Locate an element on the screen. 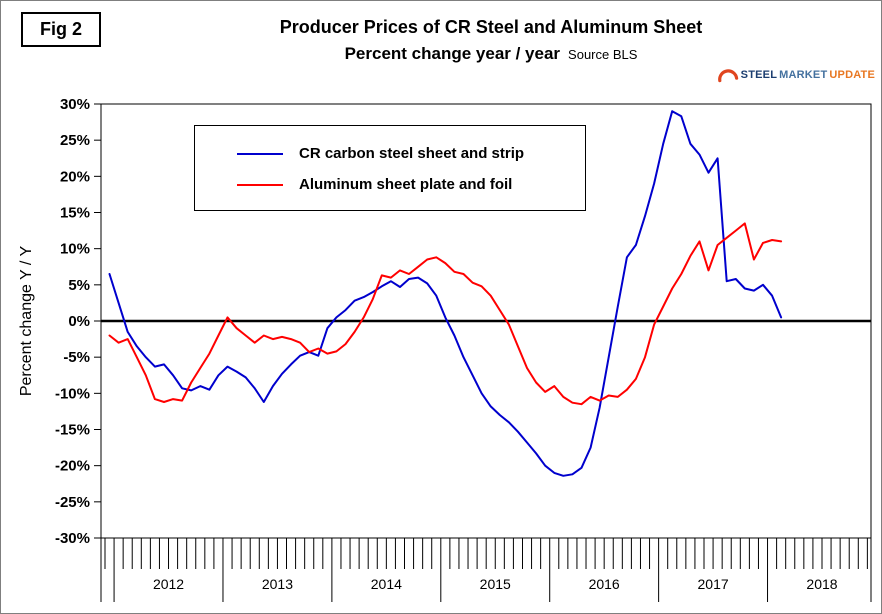  y-tick-label: -10% is located at coordinates (72, 393).